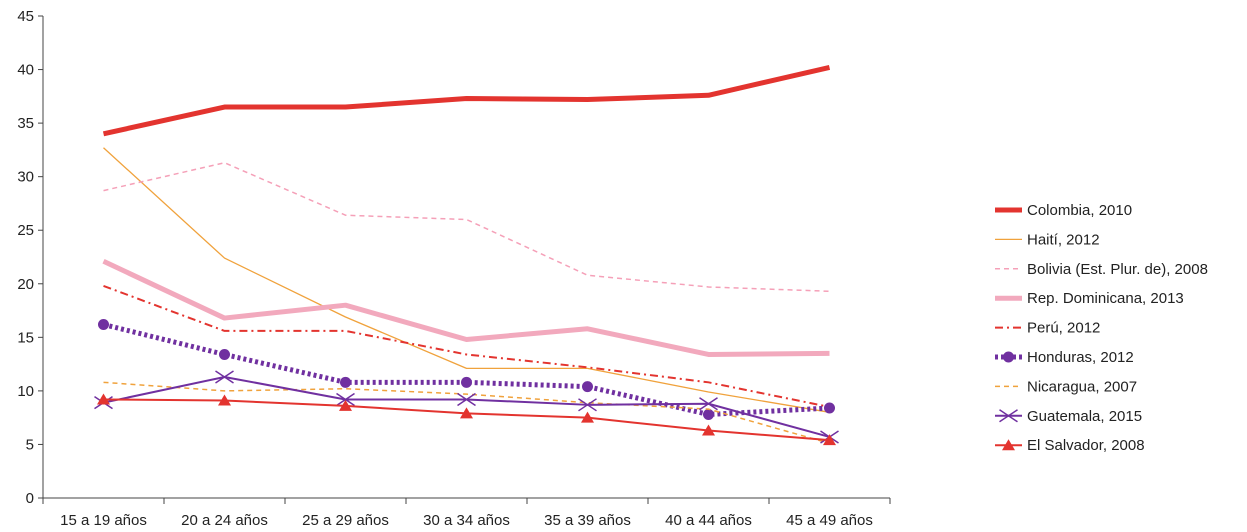  I want to click on legend-item: El Salvador, 2008, so click(1070, 445).